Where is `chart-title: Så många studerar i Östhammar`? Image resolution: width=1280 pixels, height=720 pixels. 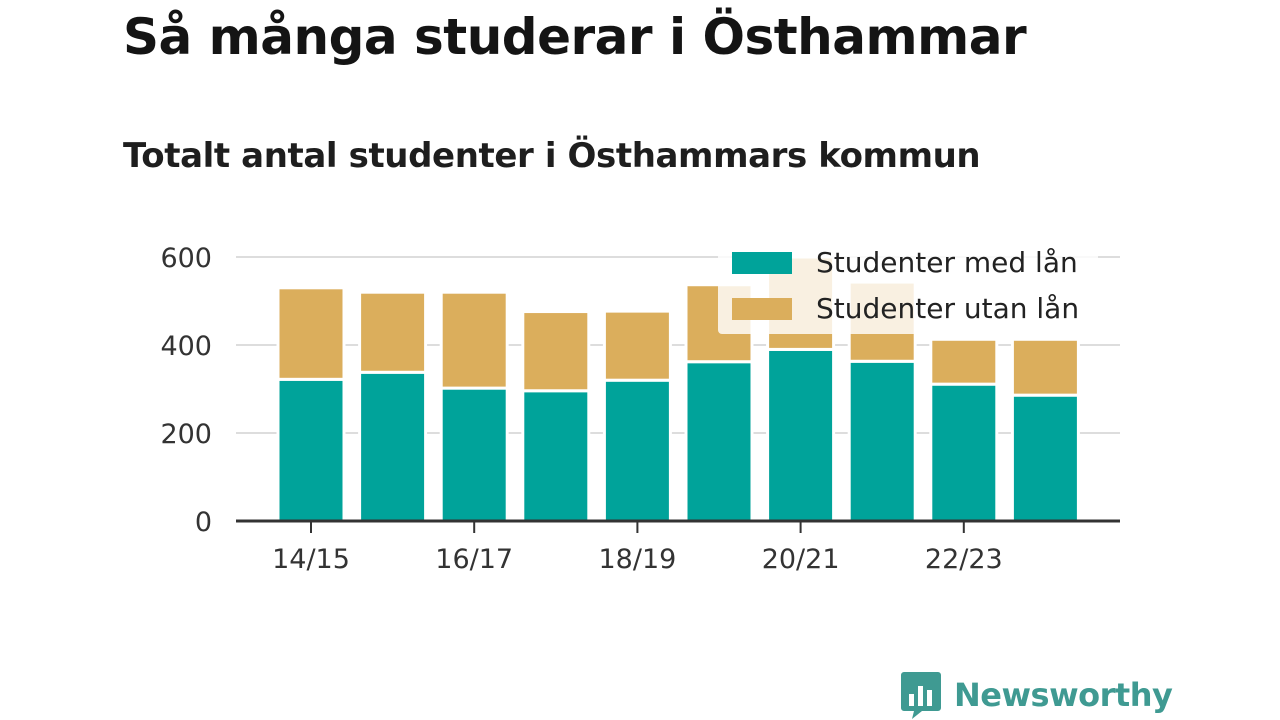 chart-title: Så många studerar i Östhammar is located at coordinates (575, 37).